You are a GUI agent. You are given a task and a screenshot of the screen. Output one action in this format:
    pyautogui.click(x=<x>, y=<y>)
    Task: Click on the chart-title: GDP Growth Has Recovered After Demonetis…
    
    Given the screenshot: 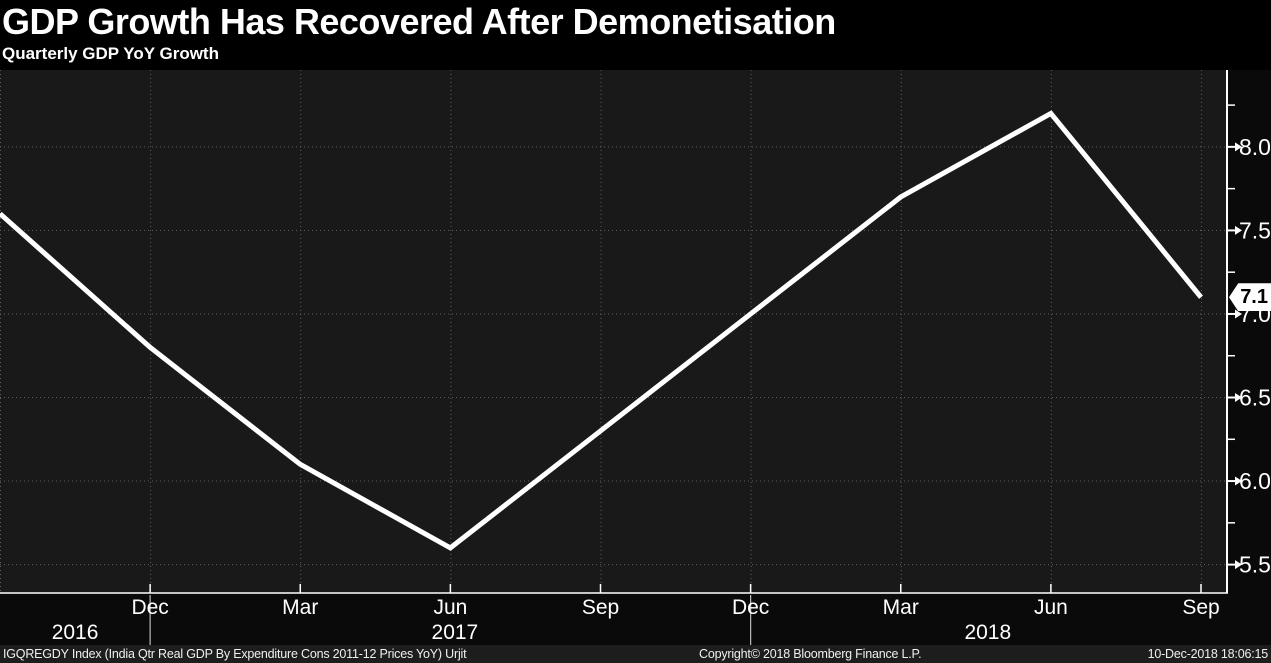 What is the action you would take?
    pyautogui.click(x=419, y=21)
    